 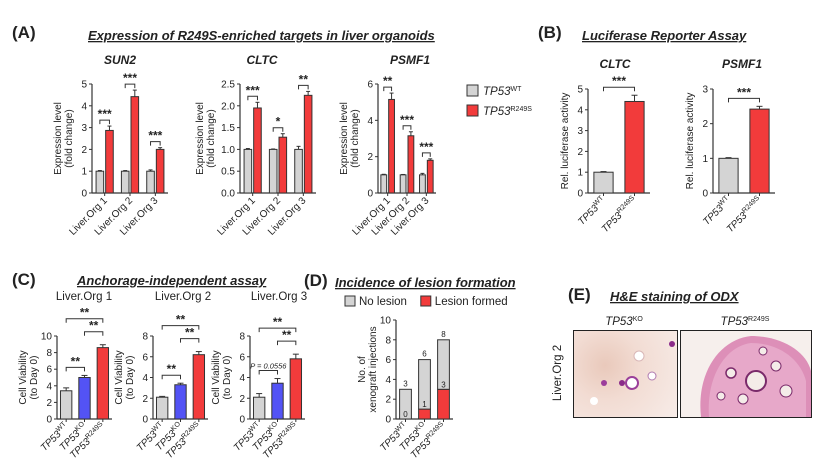 I want to click on legend-swatch, so click(x=426, y=301).